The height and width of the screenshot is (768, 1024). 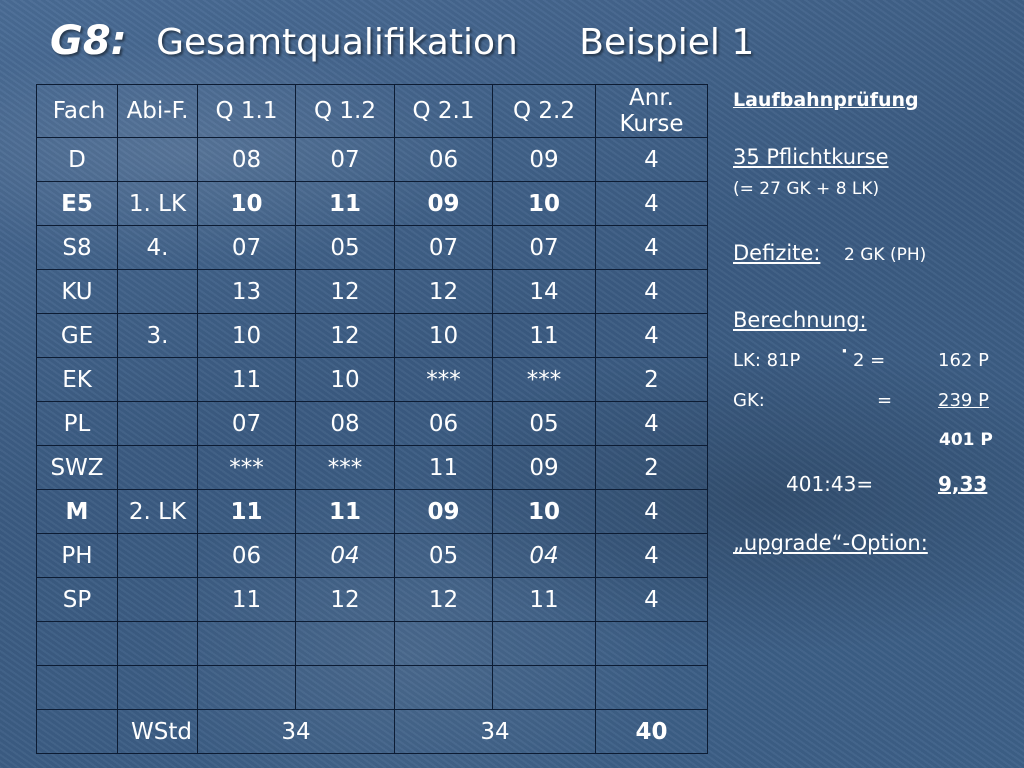 I want to click on gk-value: 239 P, so click(x=963, y=400).